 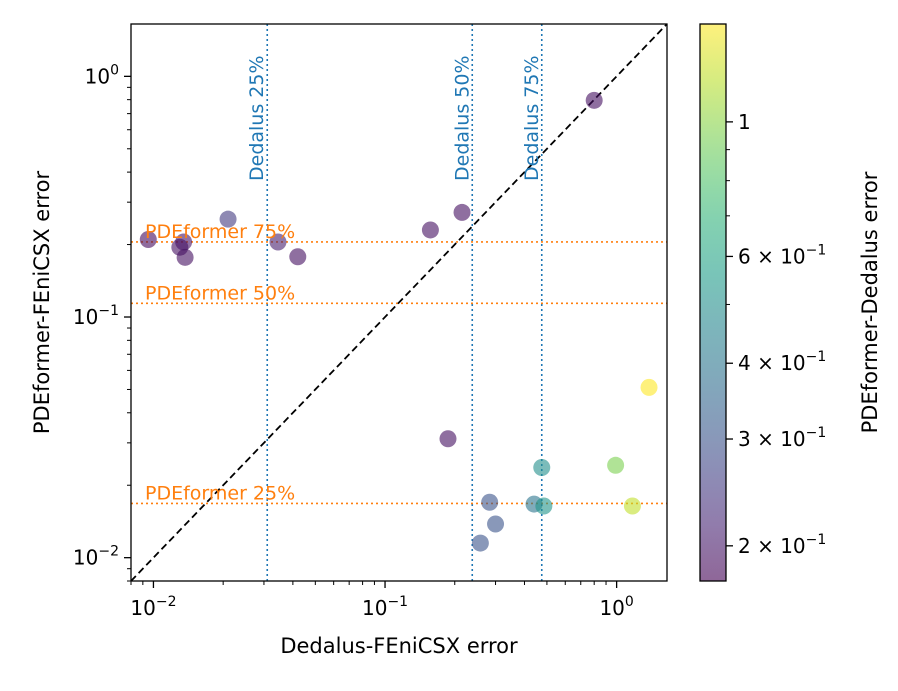 I want to click on x-axis-ticks: 10⁻² 10⁻¹ 10⁰, so click(x=382, y=600).